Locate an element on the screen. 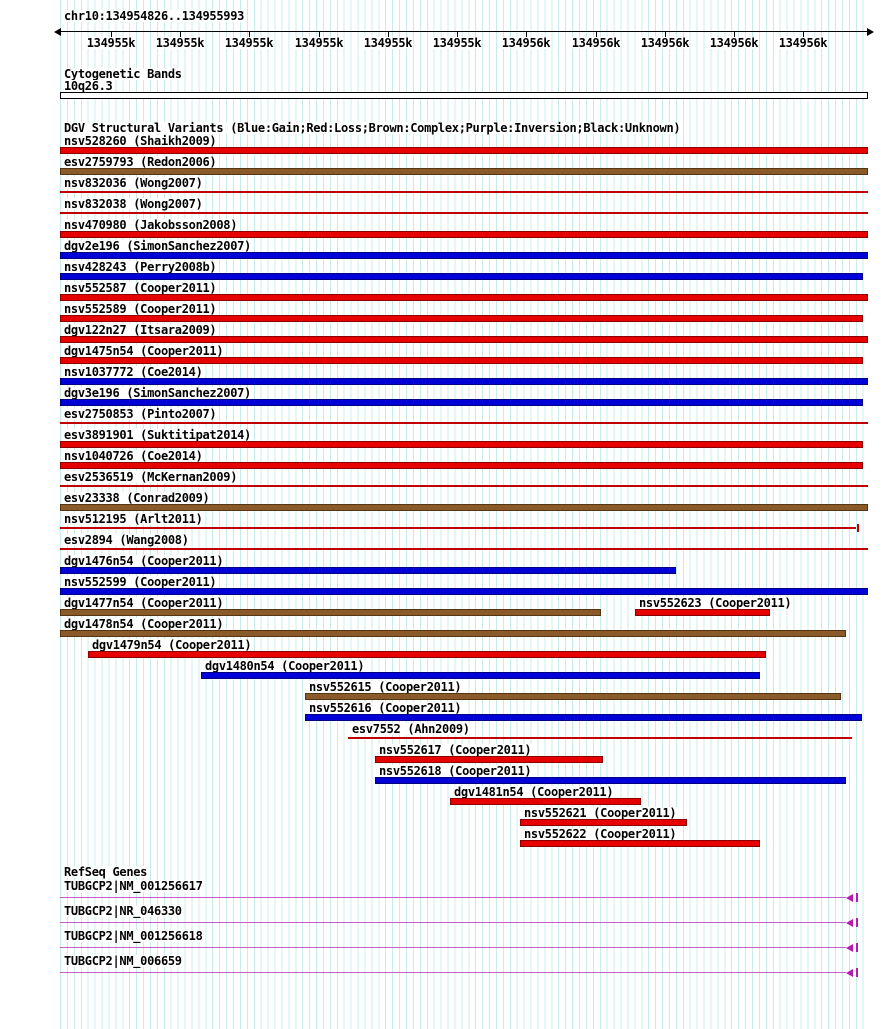  gene-label: TUBGCP2|NR_046330 is located at coordinates (123, 911).